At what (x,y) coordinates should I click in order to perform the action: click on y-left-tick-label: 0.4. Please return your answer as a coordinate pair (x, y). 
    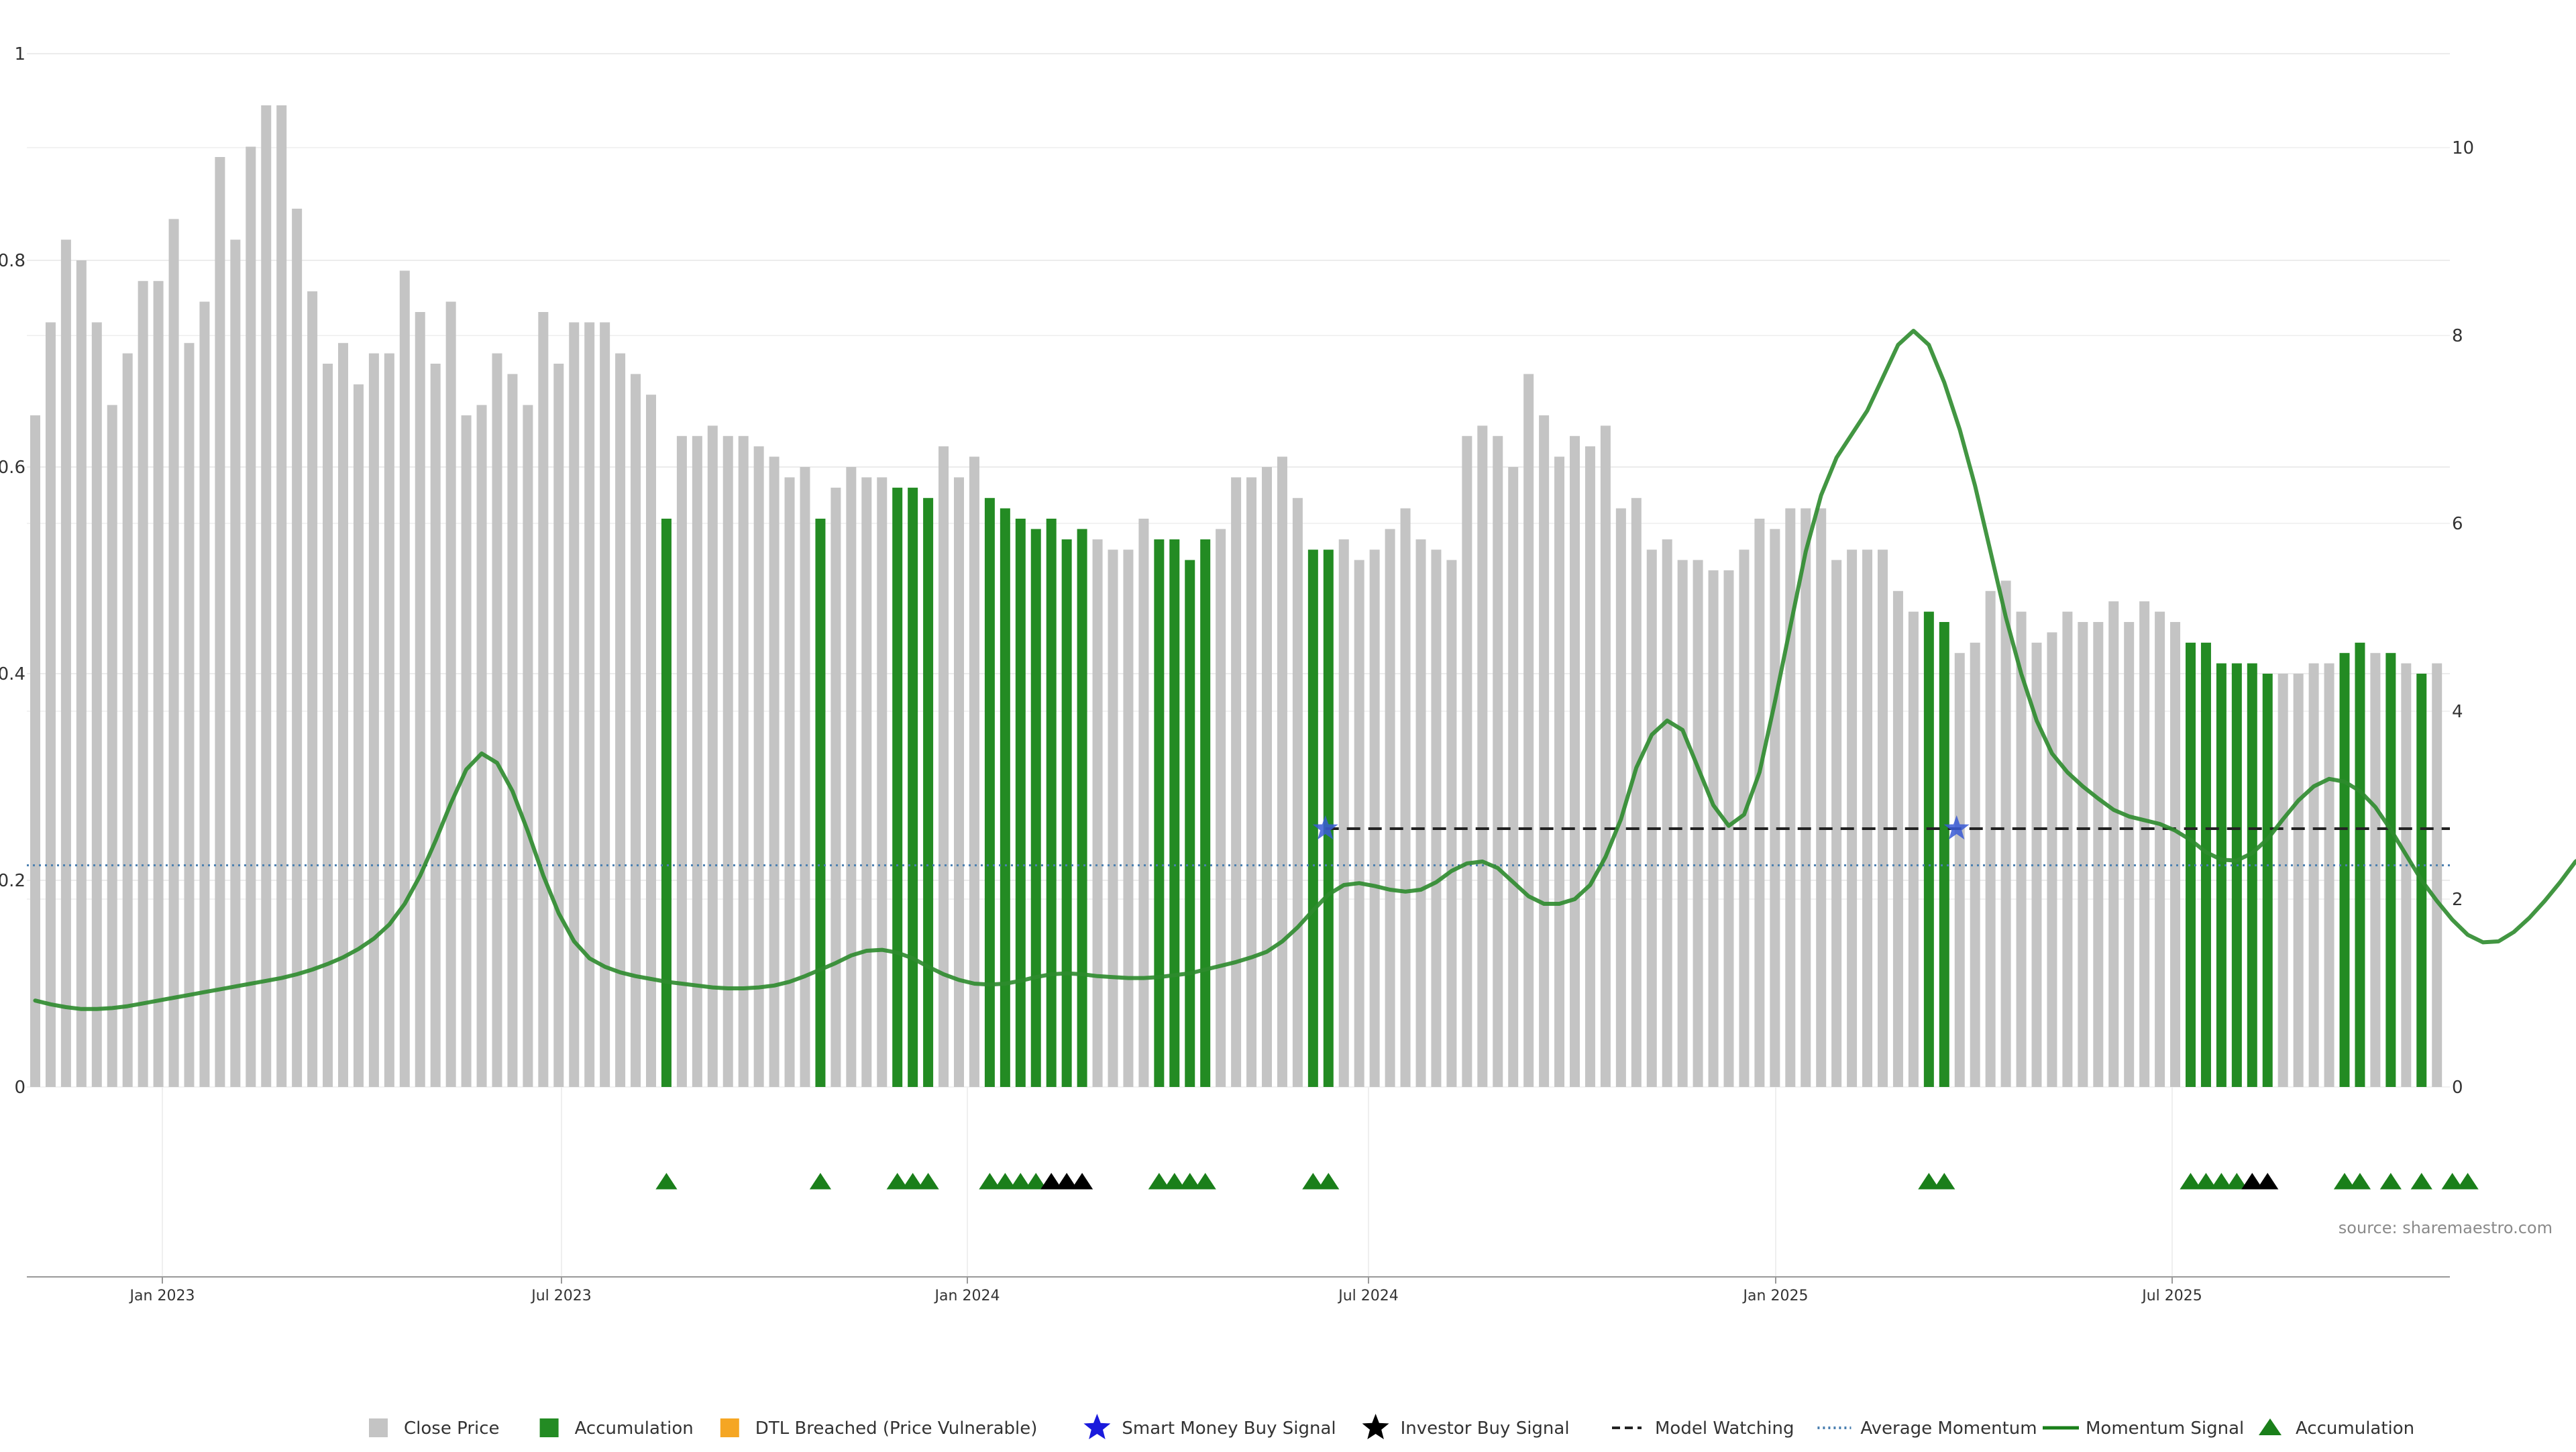
    Looking at the image, I should click on (12, 674).